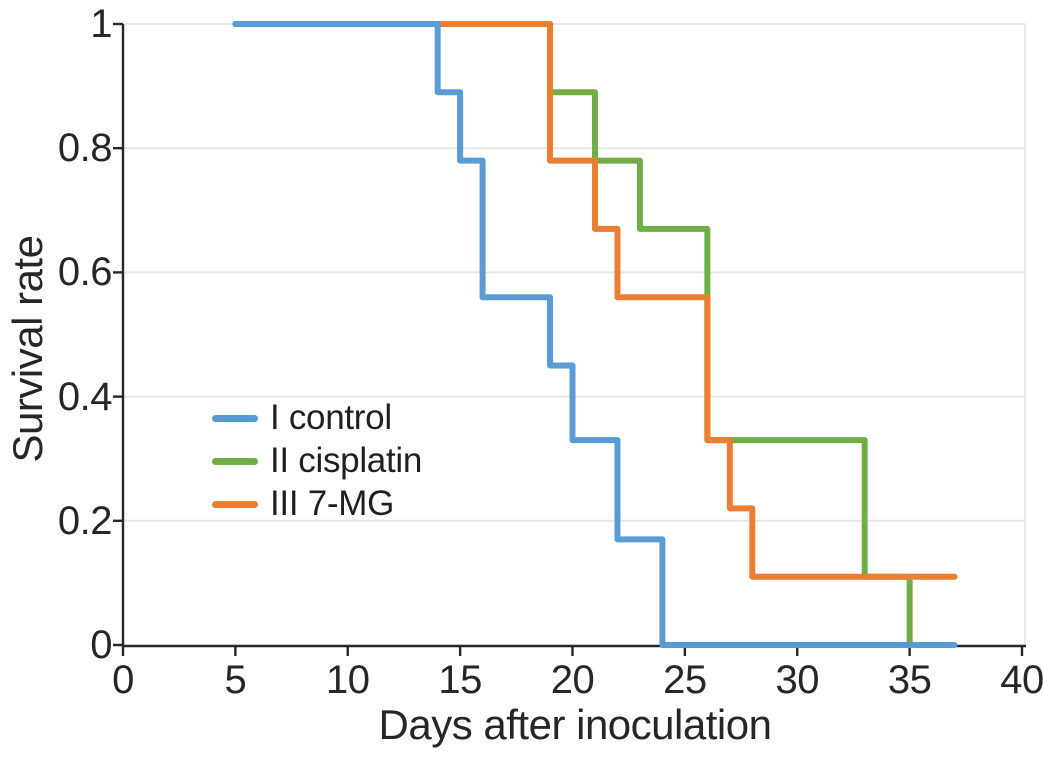  Describe the element at coordinates (85, 520) in the screenshot. I see `y-tick-label: 0.2` at that location.